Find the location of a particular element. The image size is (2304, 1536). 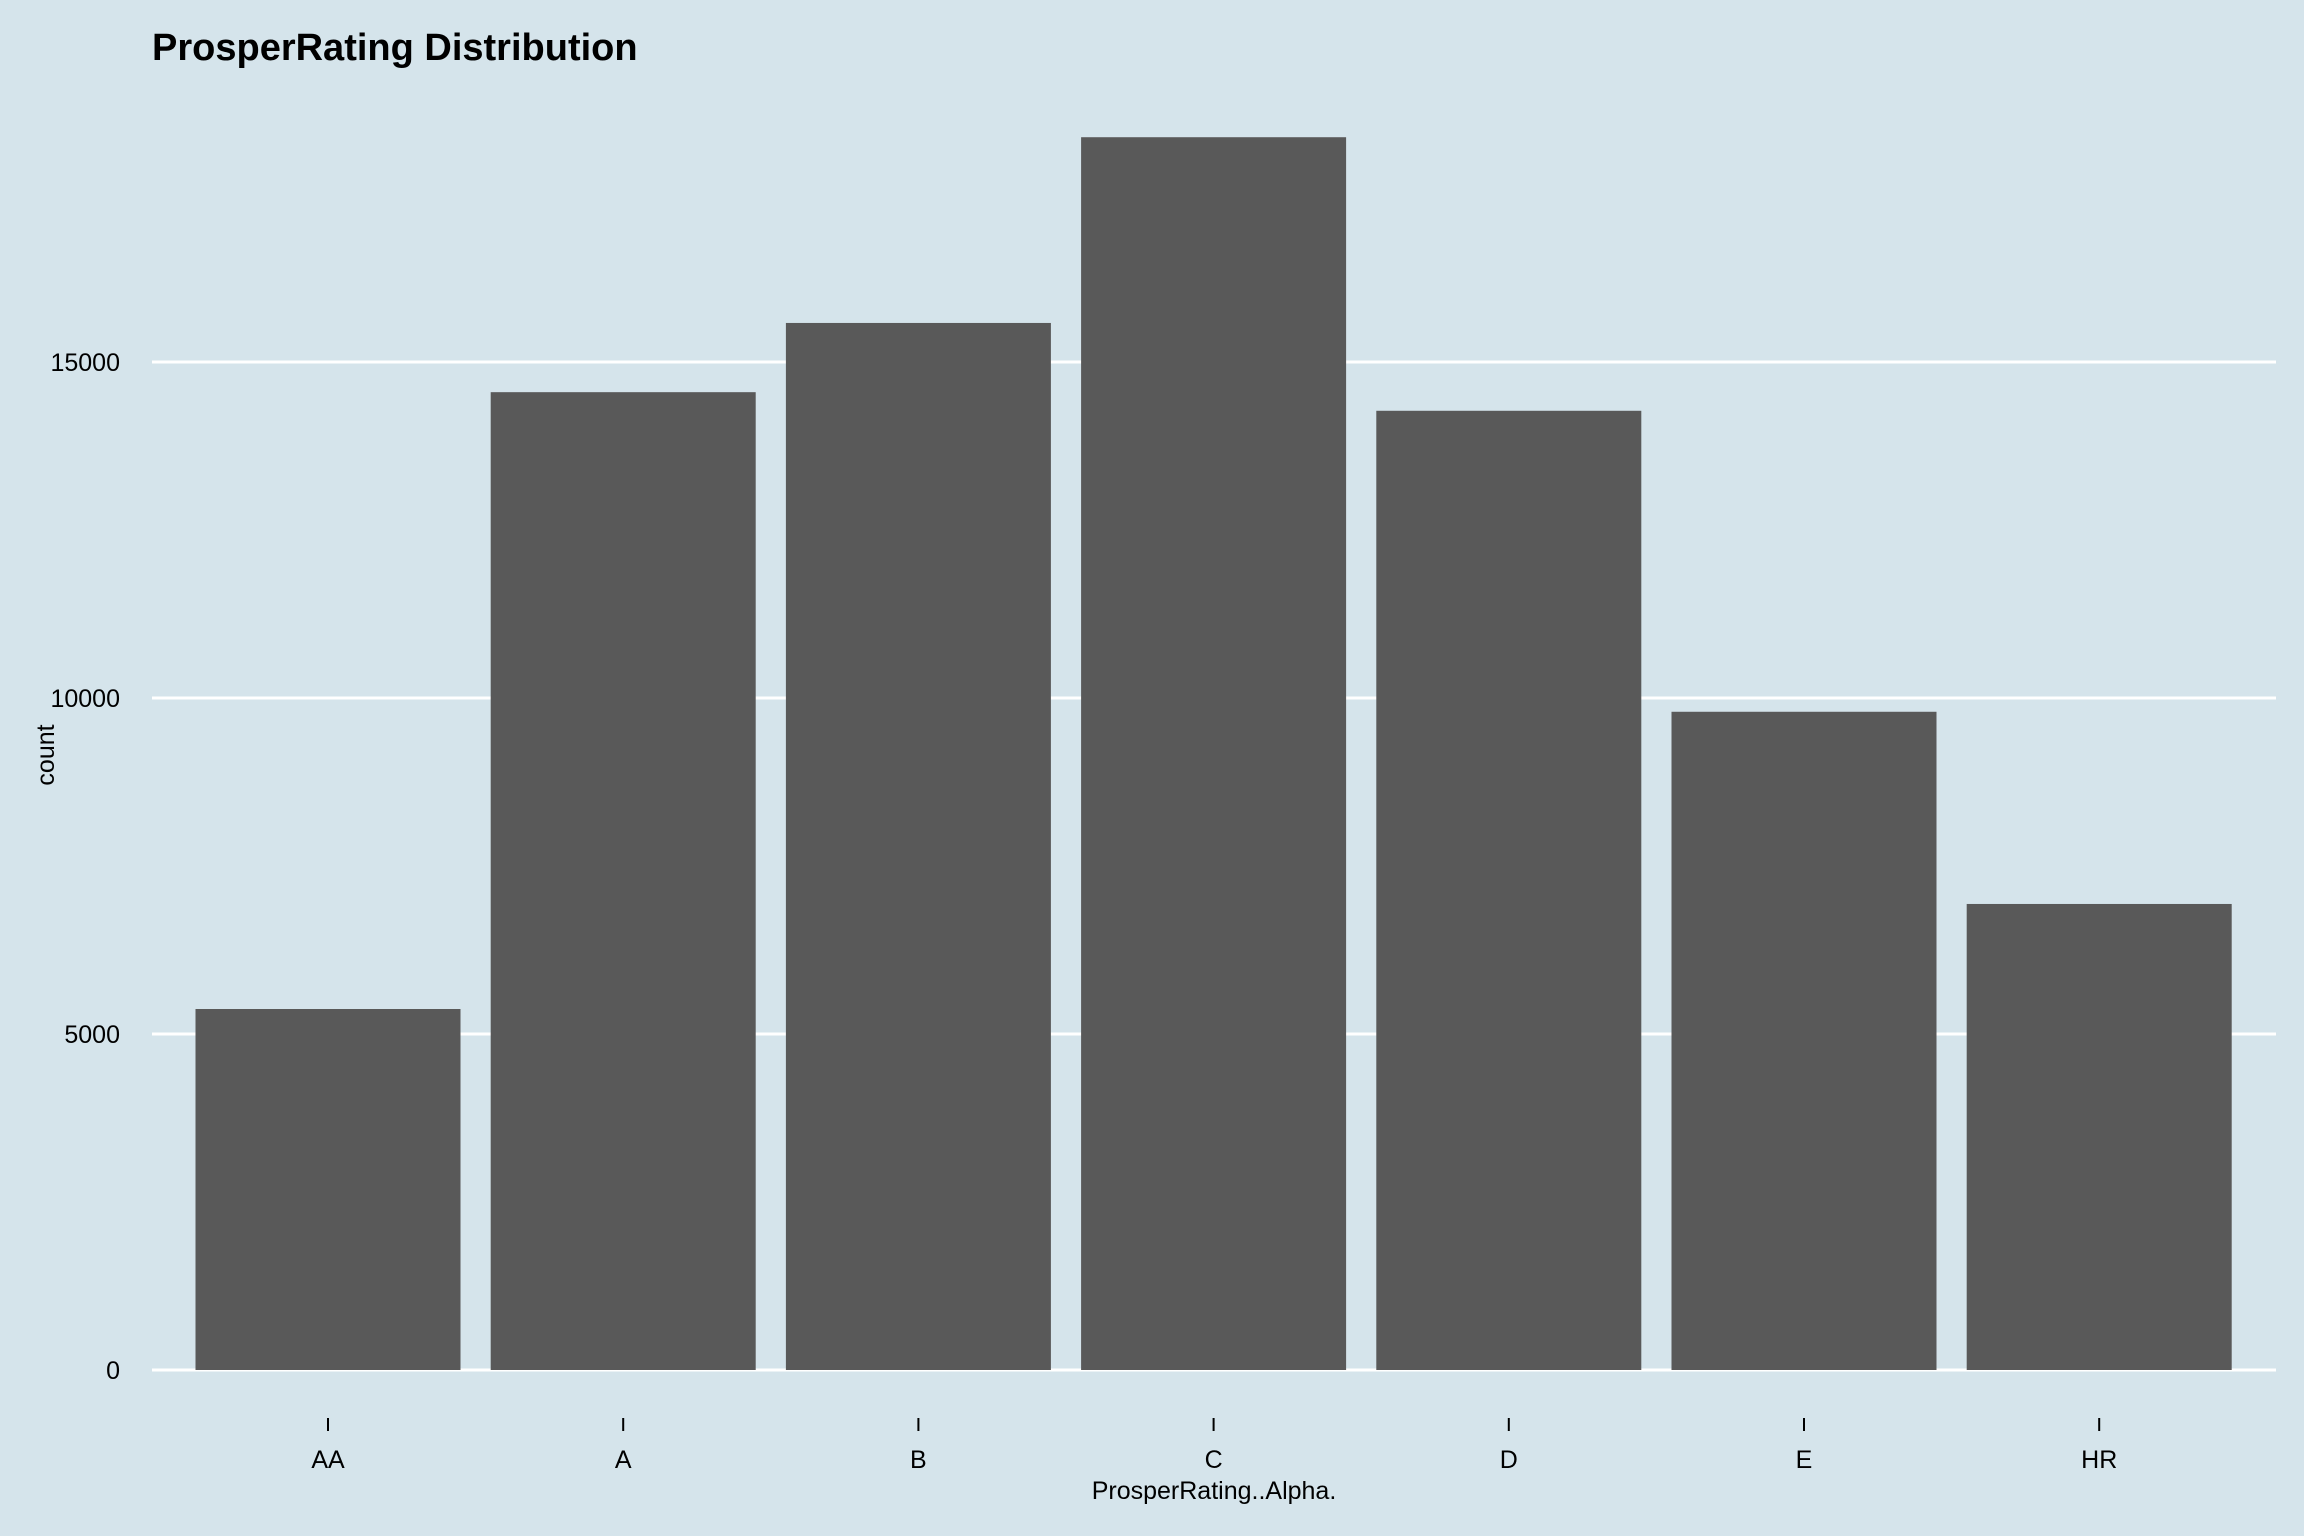

y-tick-label: 15000 is located at coordinates (85, 363).